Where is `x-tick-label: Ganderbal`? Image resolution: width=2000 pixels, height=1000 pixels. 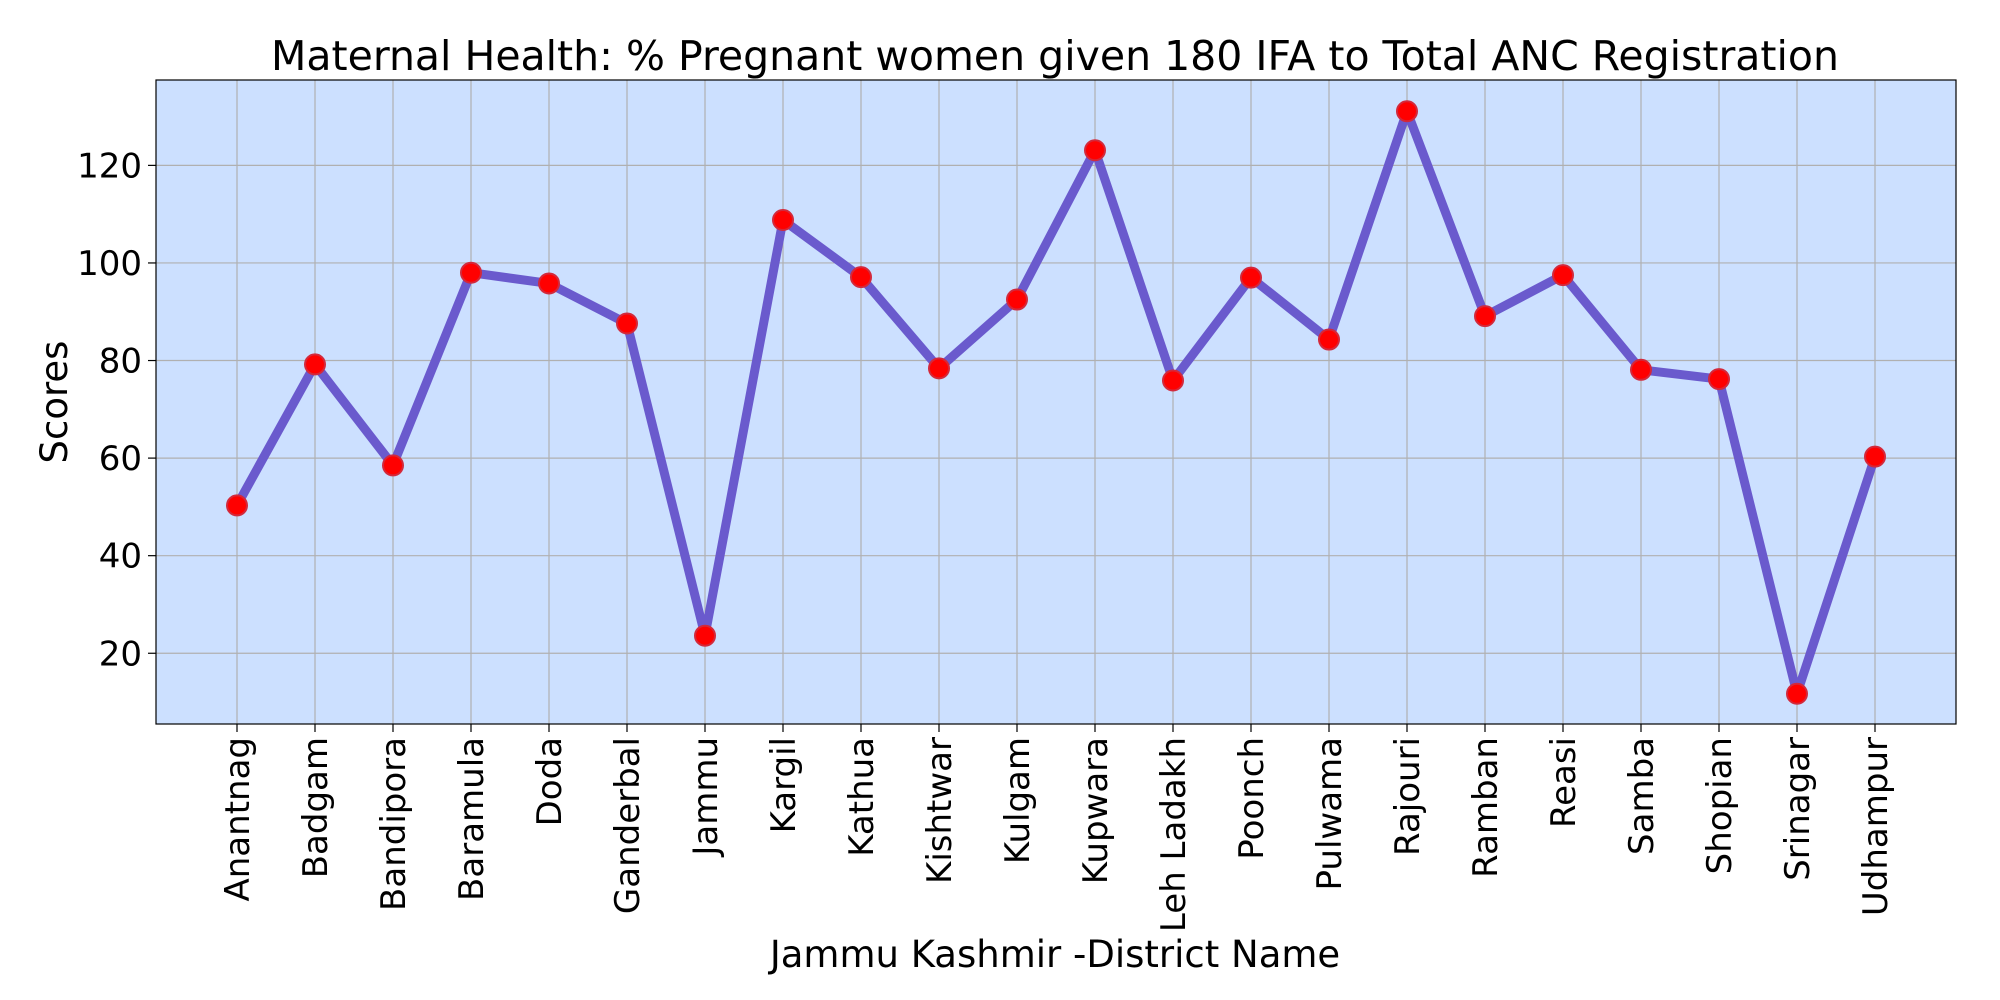 x-tick-label: Ganderbal is located at coordinates (628, 825).